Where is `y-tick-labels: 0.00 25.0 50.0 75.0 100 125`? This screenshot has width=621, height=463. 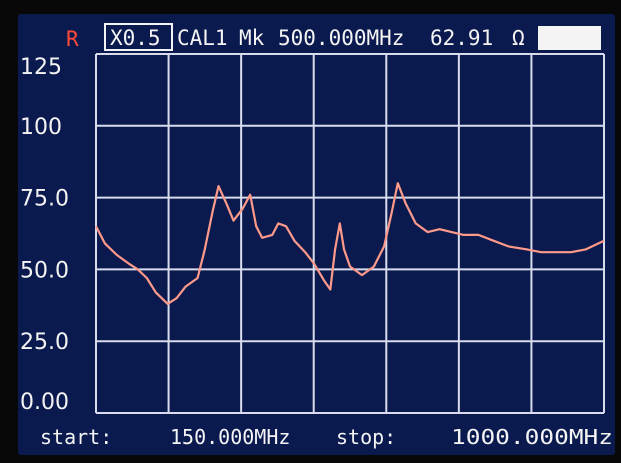
y-tick-labels: 0.00 25.0 50.0 75.0 100 125 is located at coordinates (44, 235).